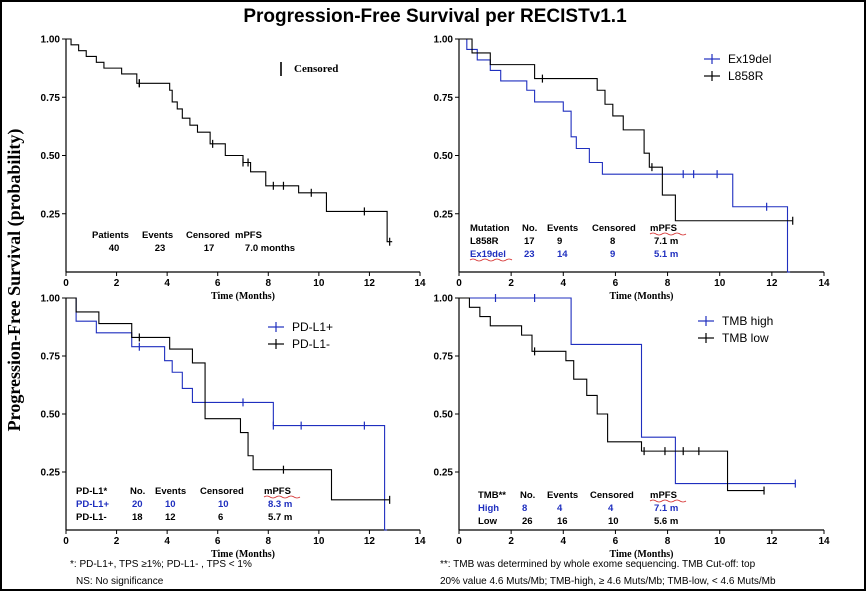 This screenshot has height=591, width=866. What do you see at coordinates (527, 521) in the screenshot?
I see `table-cell: 26` at bounding box center [527, 521].